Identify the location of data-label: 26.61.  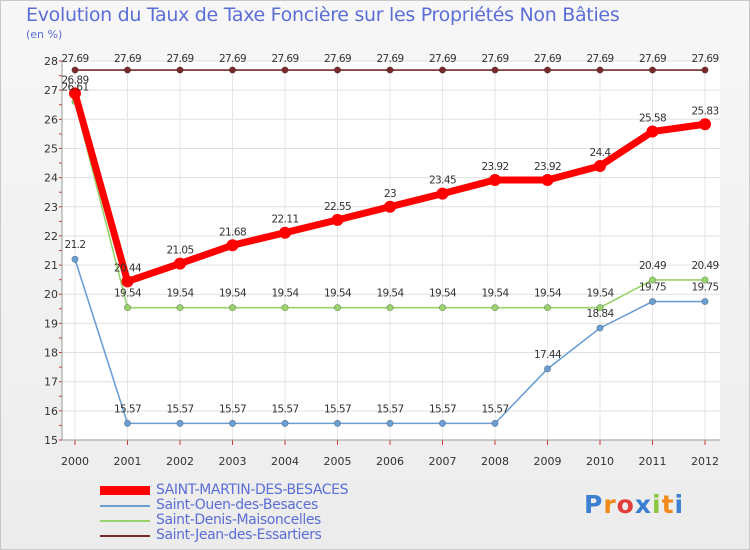
(74, 88).